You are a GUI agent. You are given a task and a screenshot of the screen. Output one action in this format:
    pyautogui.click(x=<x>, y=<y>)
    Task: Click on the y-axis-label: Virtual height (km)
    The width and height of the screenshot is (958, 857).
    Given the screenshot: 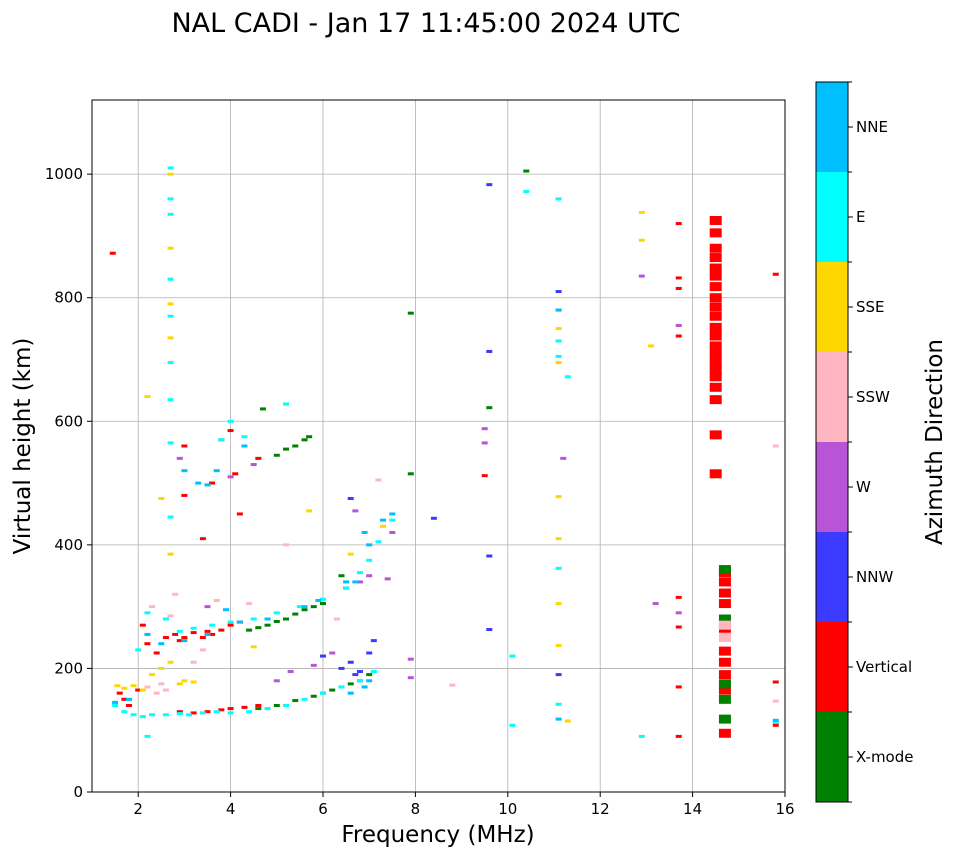 What is the action you would take?
    pyautogui.click(x=23, y=446)
    